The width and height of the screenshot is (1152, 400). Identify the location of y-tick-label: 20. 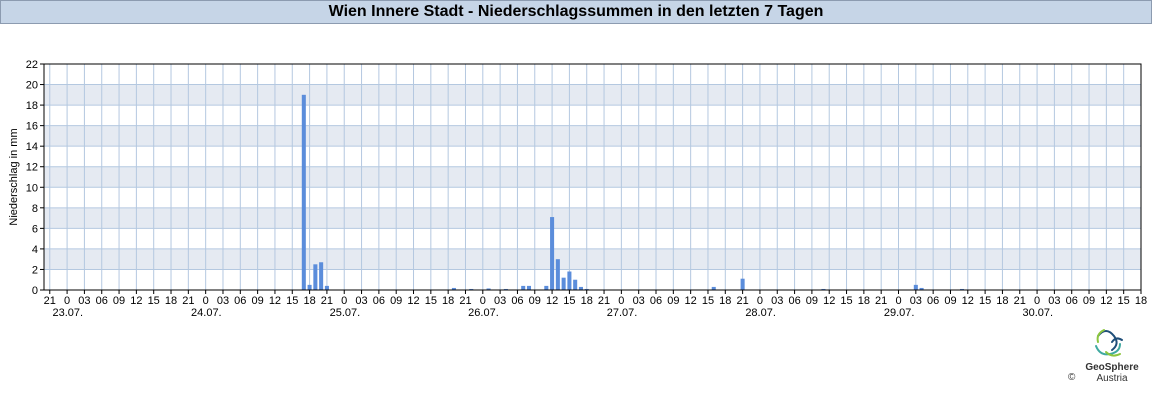
(32, 86).